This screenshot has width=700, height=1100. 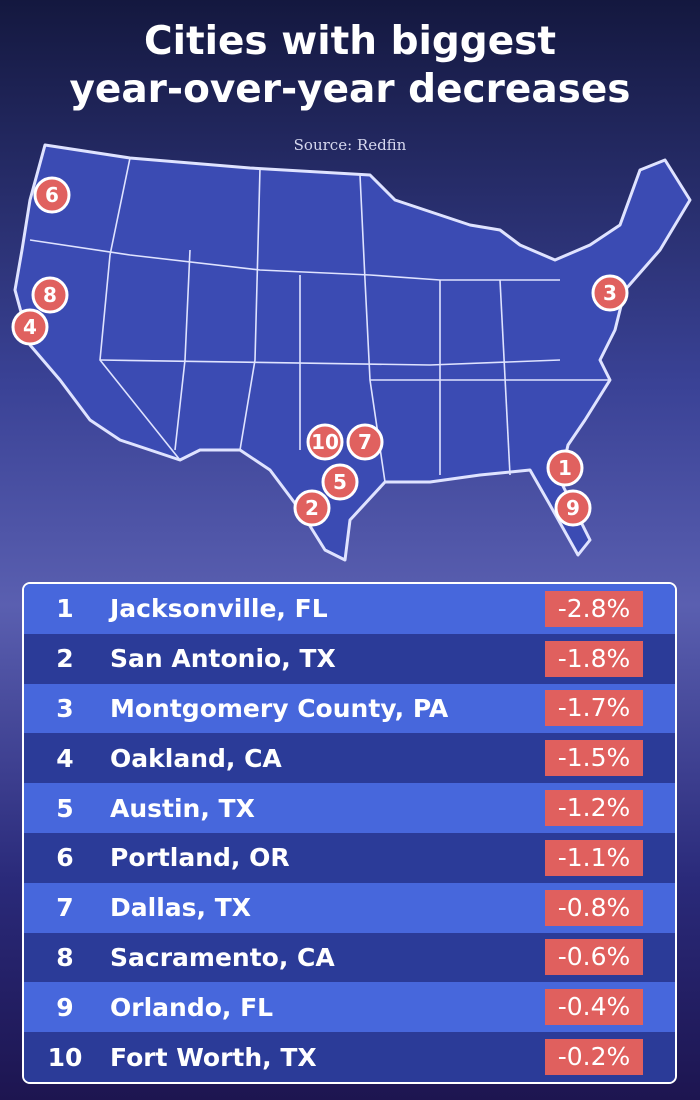 What do you see at coordinates (65, 708) in the screenshot?
I see `rank: 3` at bounding box center [65, 708].